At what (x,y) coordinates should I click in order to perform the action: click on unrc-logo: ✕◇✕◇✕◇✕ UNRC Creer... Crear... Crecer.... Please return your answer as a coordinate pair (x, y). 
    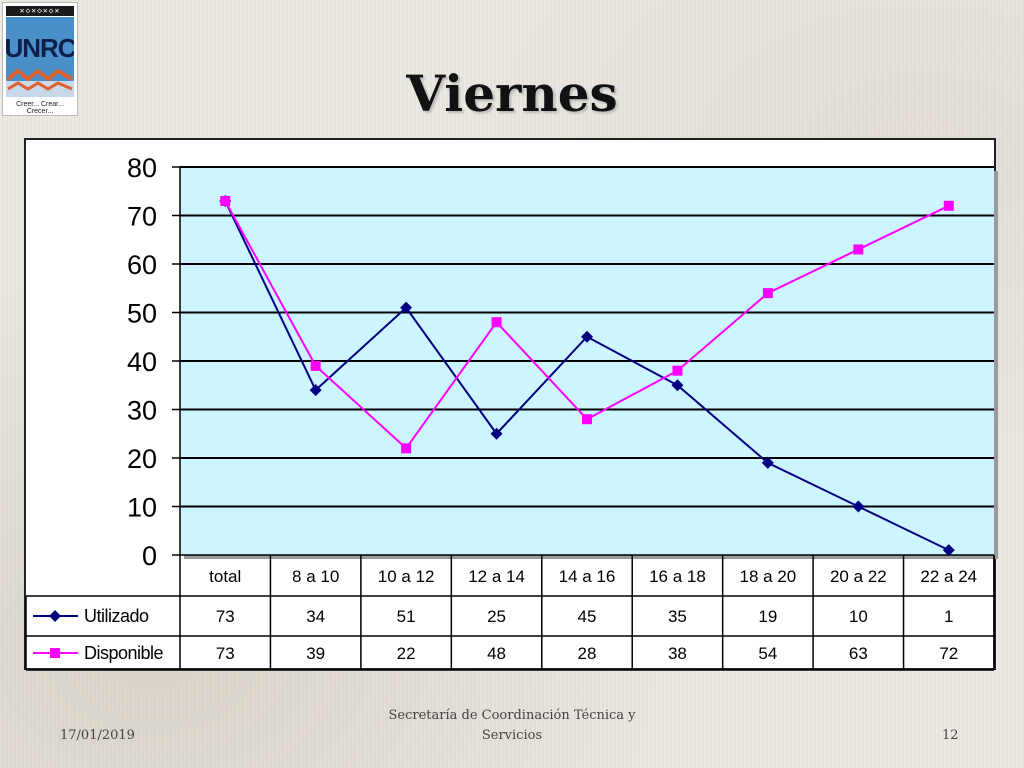
    Looking at the image, I should click on (40, 59).